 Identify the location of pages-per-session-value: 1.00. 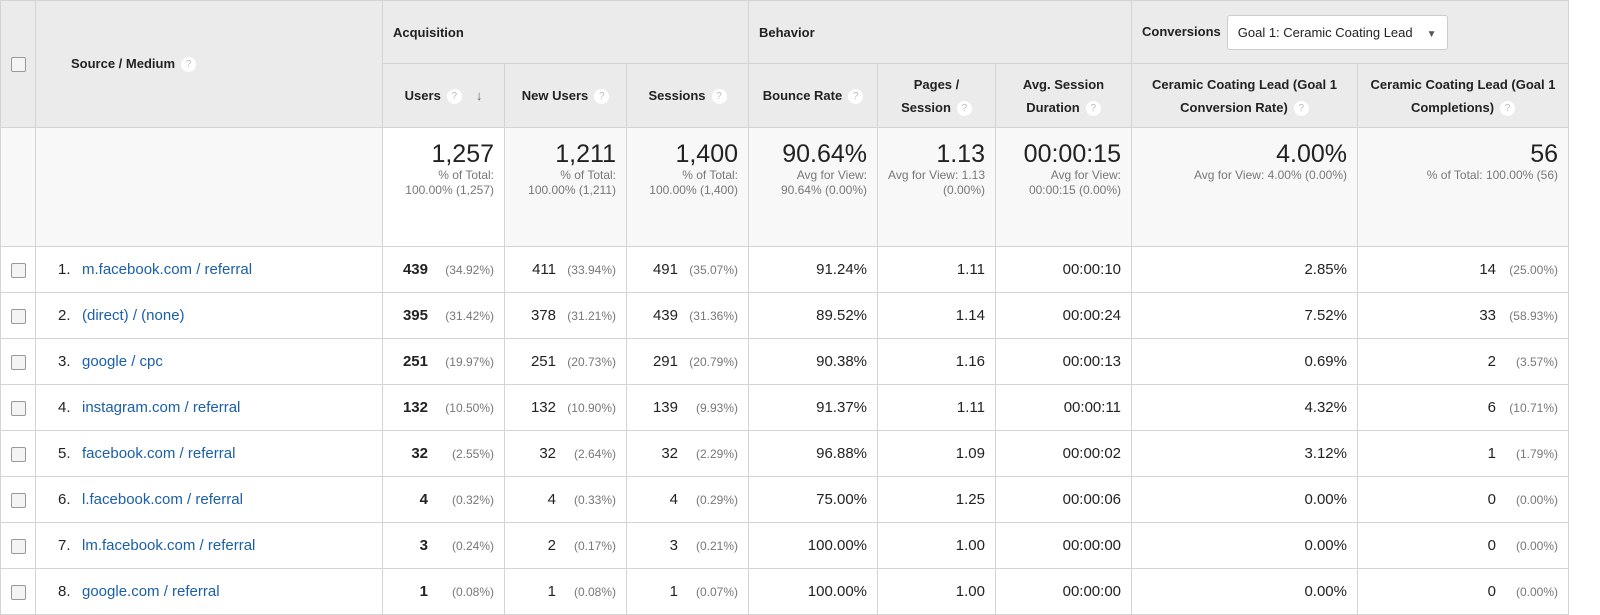
(936, 545).